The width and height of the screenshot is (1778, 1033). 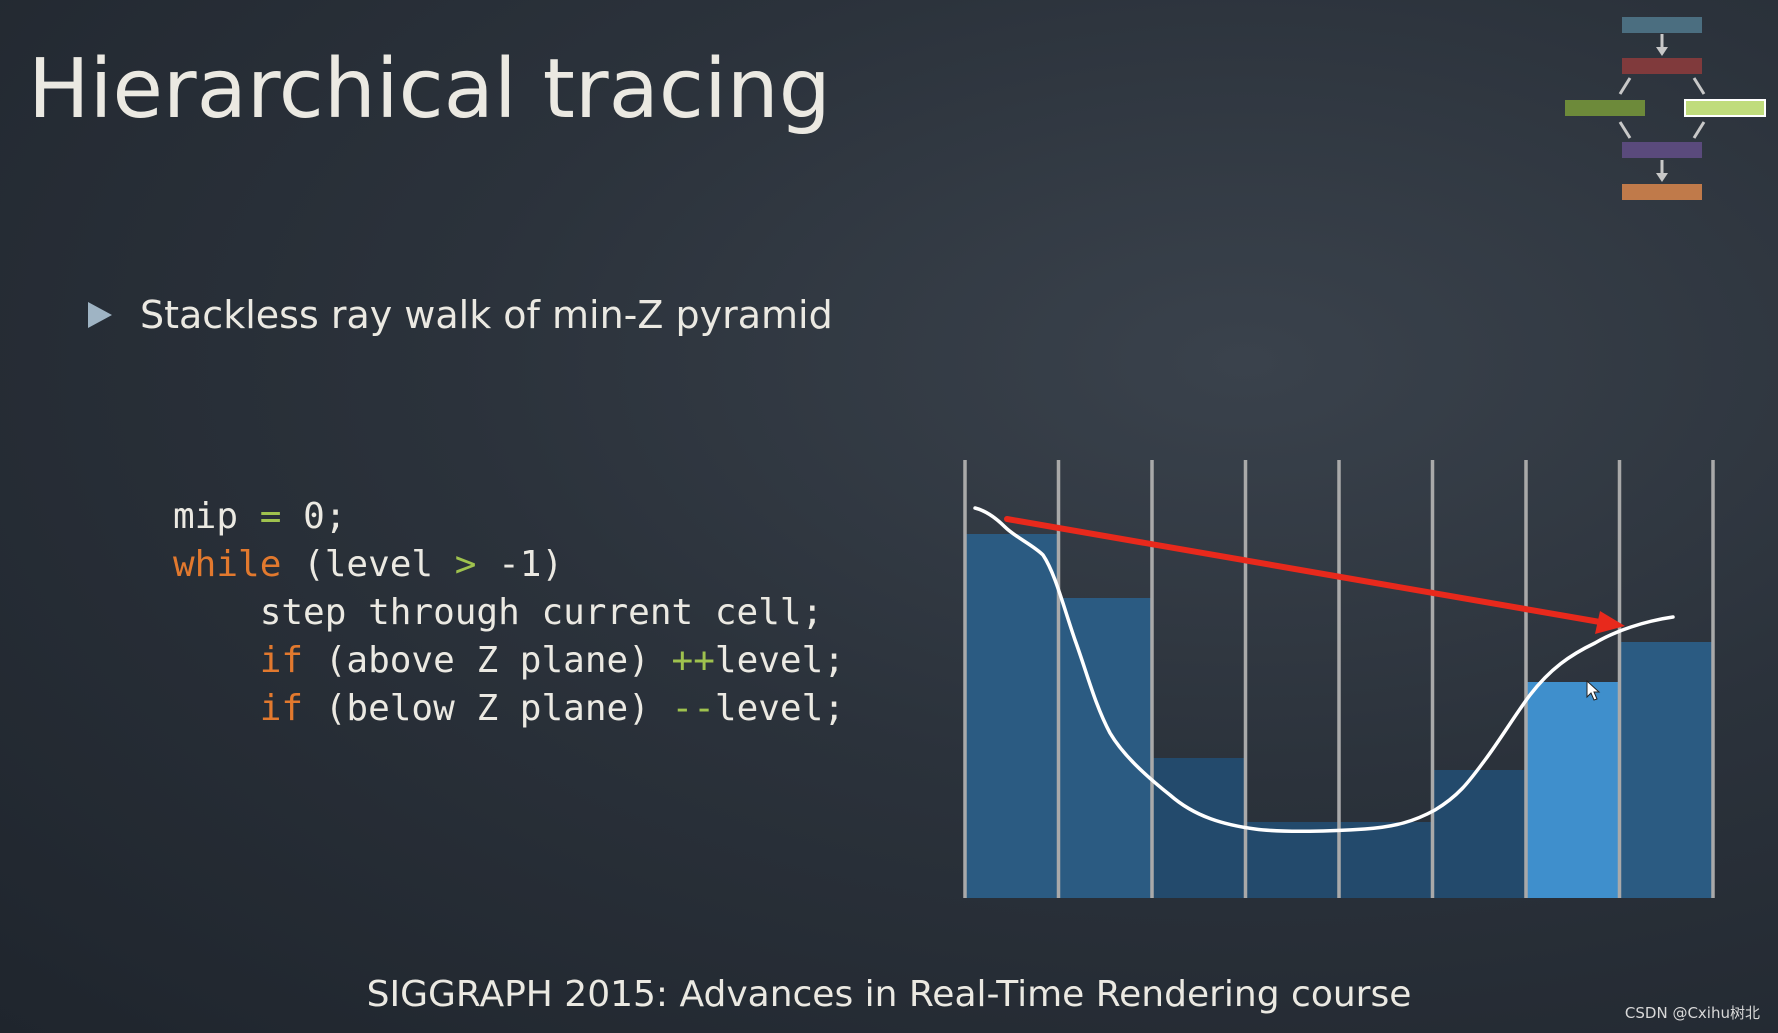 I want to click on slide-title: Hierarchical tracing, so click(x=429, y=89).